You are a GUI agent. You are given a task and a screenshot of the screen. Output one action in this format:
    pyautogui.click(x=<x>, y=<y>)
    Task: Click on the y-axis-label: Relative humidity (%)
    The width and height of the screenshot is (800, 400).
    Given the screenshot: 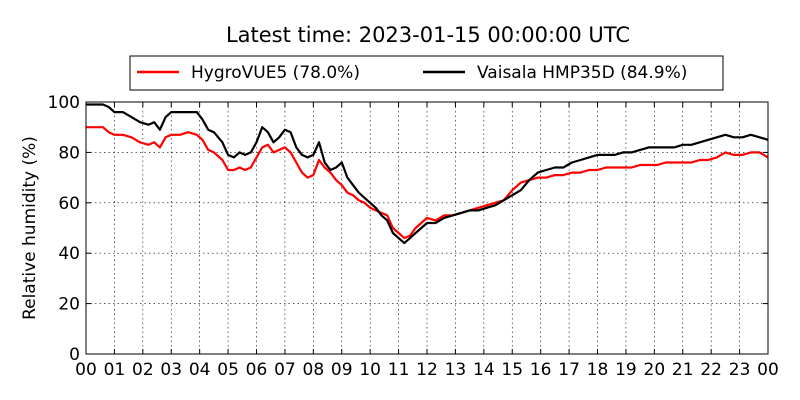 What is the action you would take?
    pyautogui.click(x=30, y=228)
    